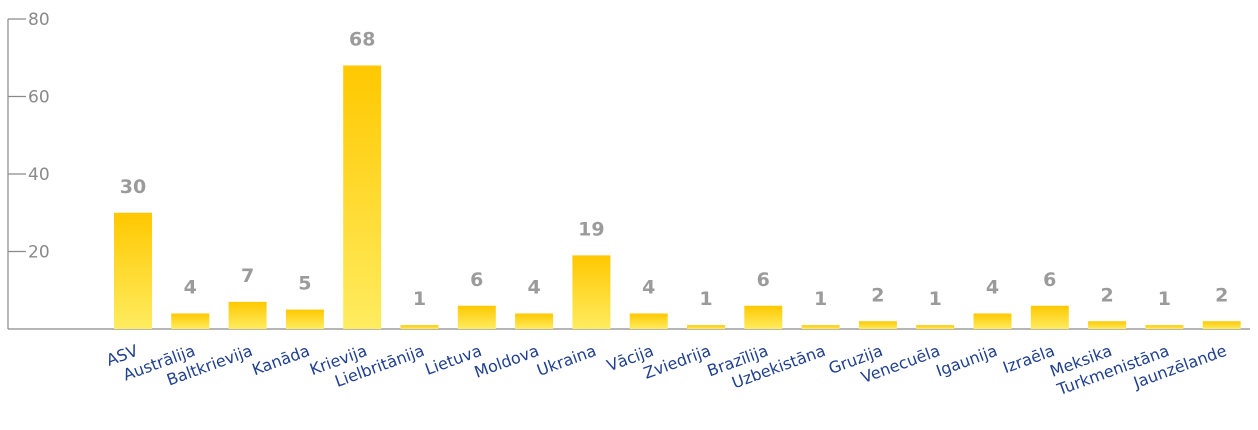 Image resolution: width=1258 pixels, height=430 pixels. I want to click on value-label: 19, so click(591, 229).